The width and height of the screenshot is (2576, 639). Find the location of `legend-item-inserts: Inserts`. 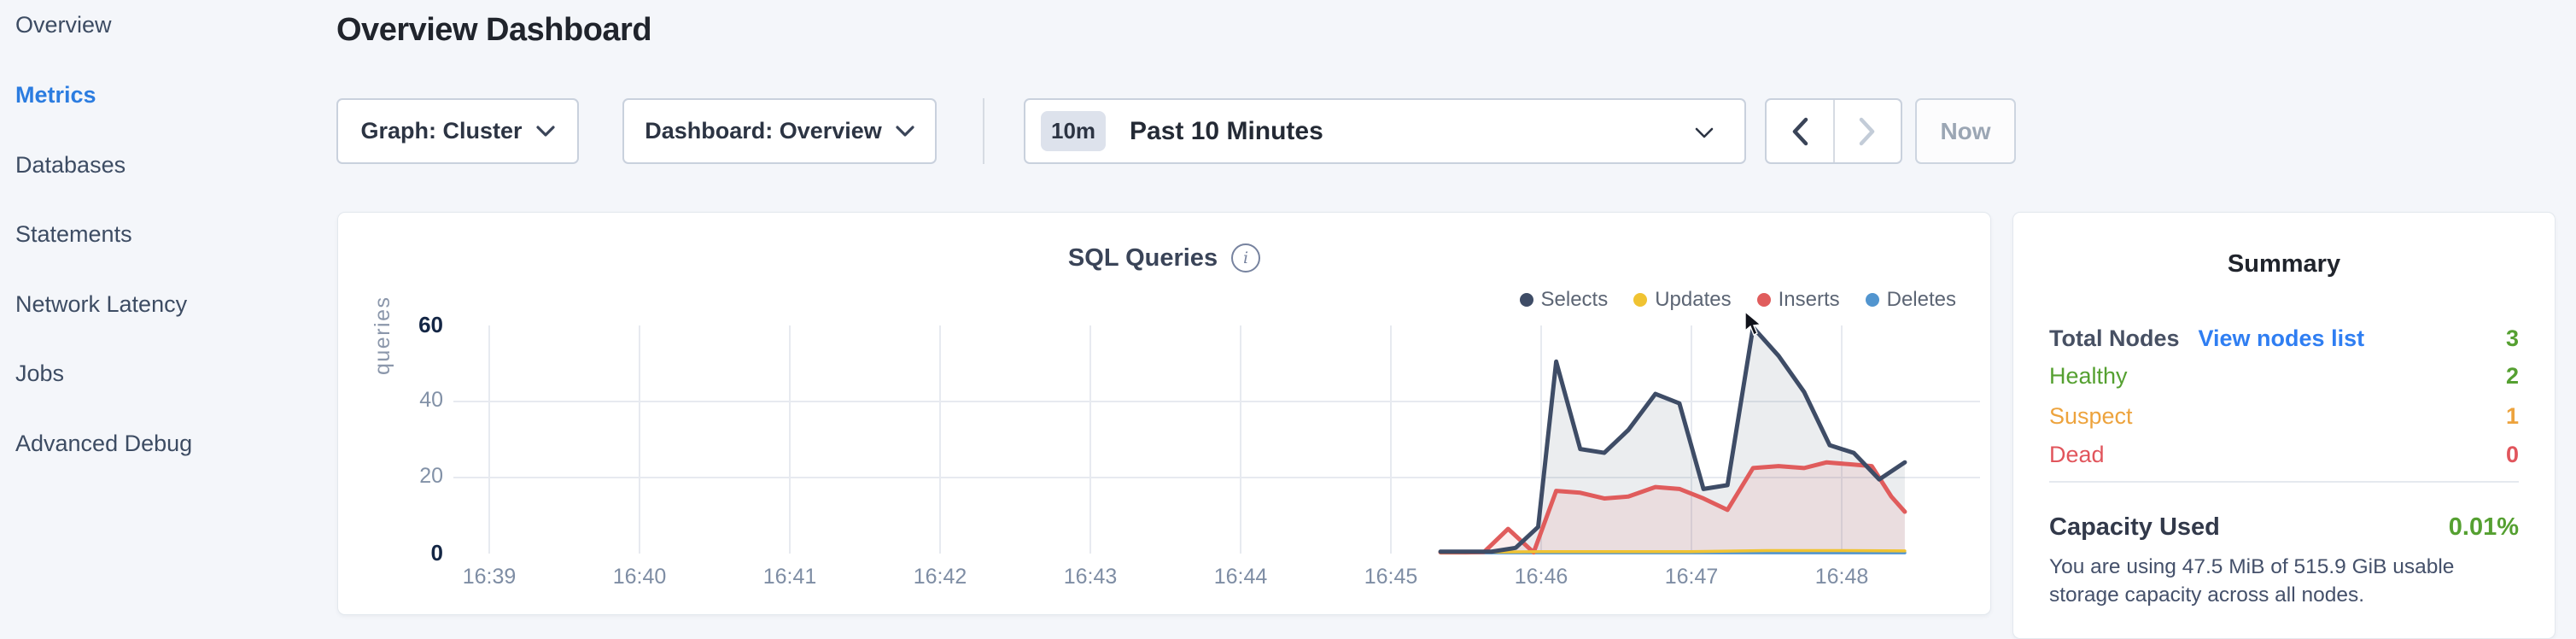

legend-item-inserts: Inserts is located at coordinates (1798, 300).